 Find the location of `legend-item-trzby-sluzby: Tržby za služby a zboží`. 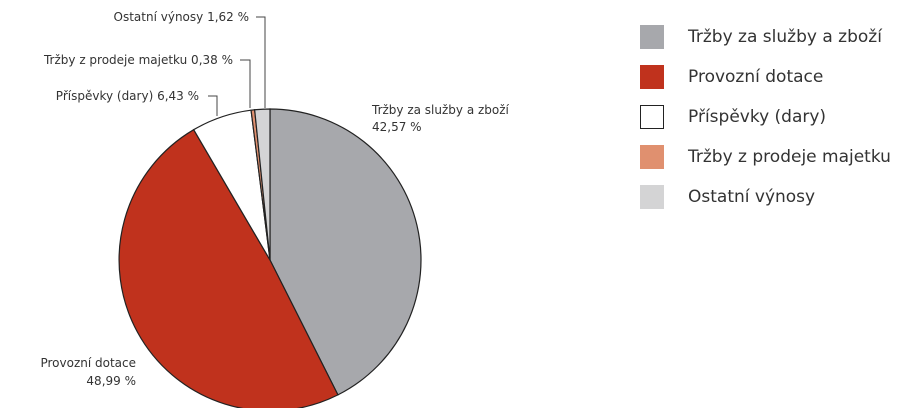

legend-item-trzby-sluzby: Tržby za služby a zboží is located at coordinates (765, 37).